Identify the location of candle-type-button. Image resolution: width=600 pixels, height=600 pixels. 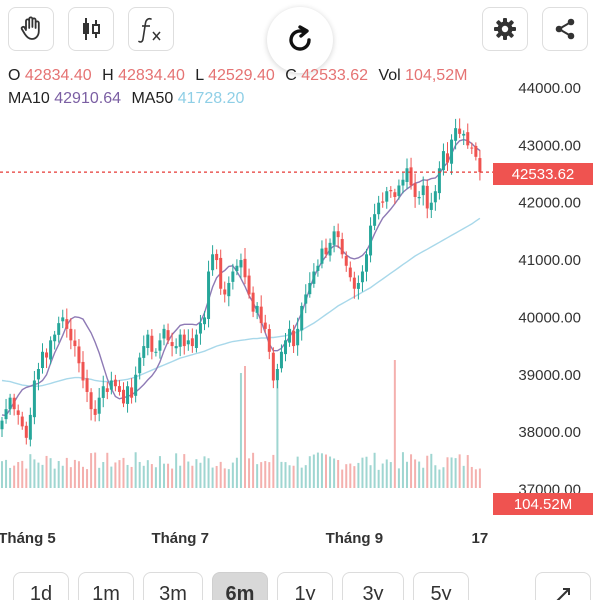
(91, 29).